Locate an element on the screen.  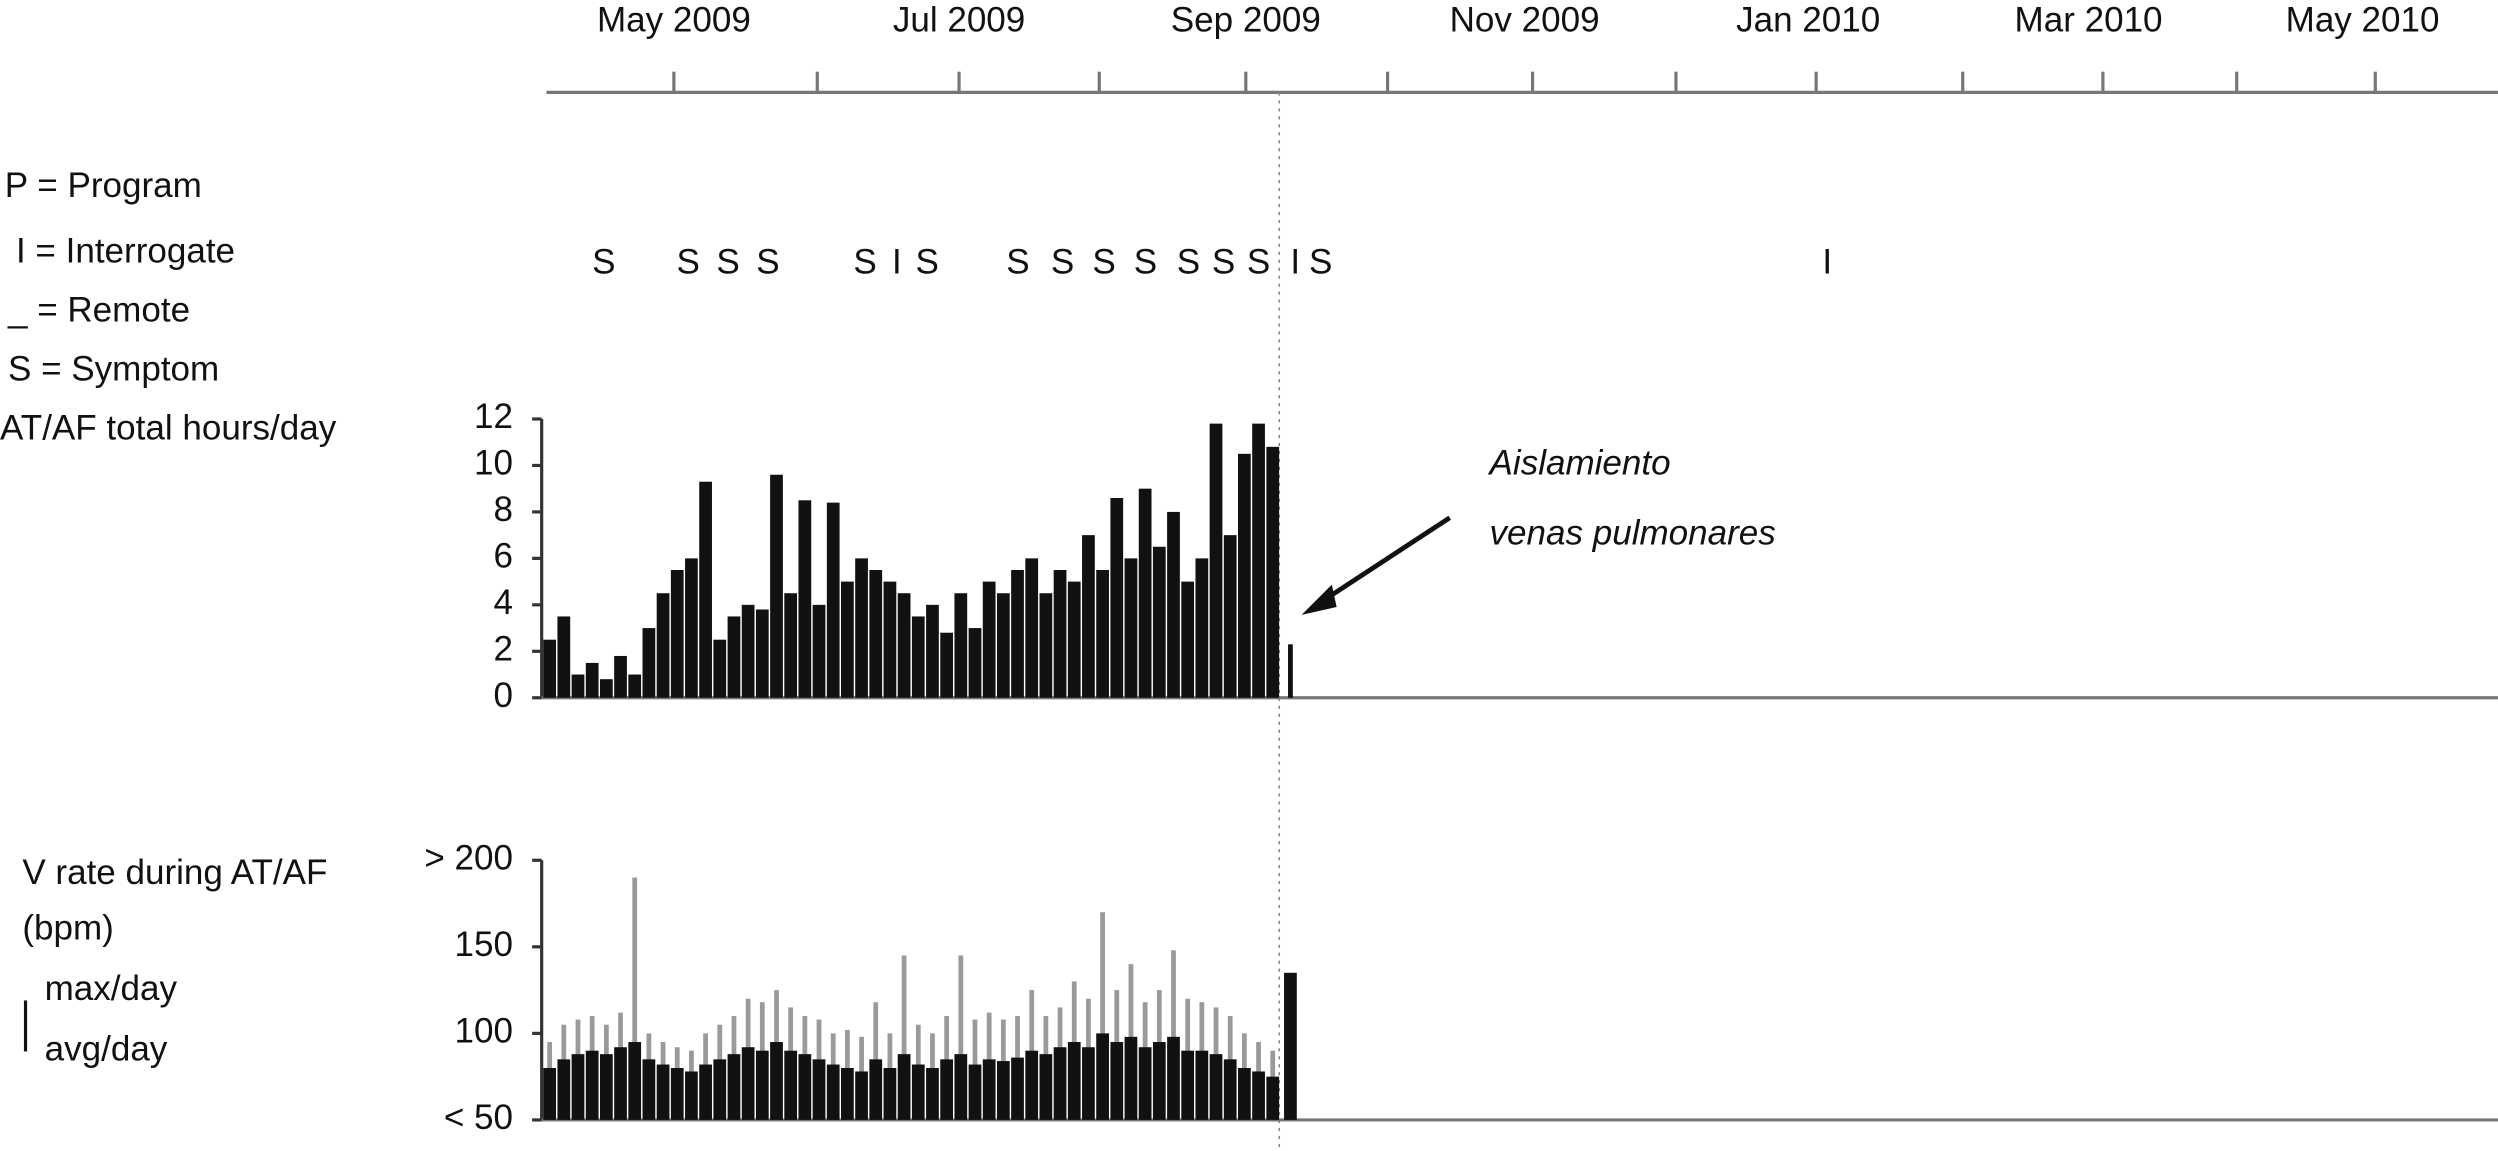
y-tick-label: 150 is located at coordinates (484, 944).